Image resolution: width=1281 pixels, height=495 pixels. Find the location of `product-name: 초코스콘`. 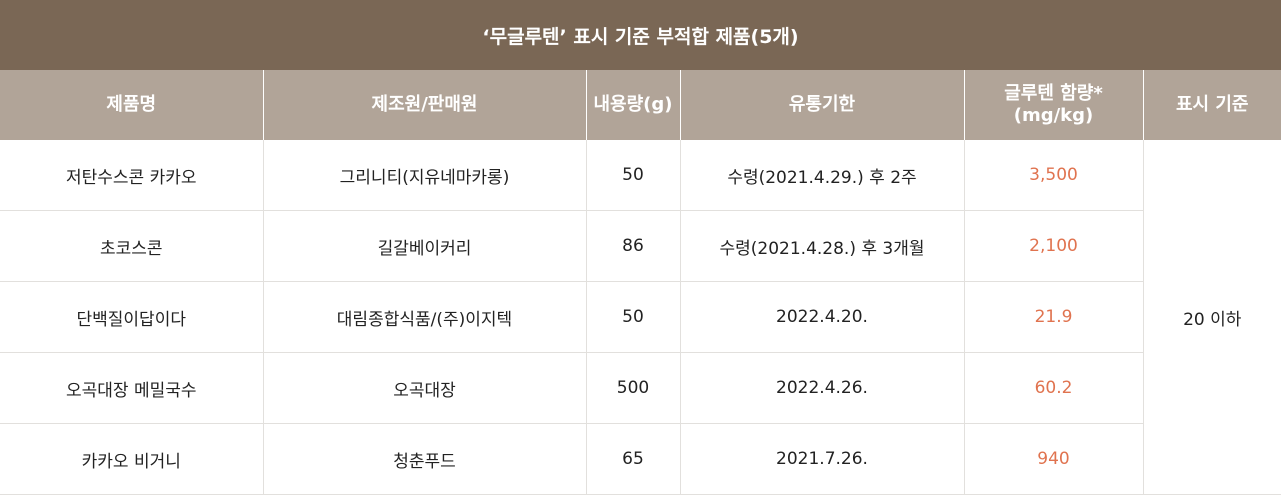

product-name: 초코스콘 is located at coordinates (131, 246).